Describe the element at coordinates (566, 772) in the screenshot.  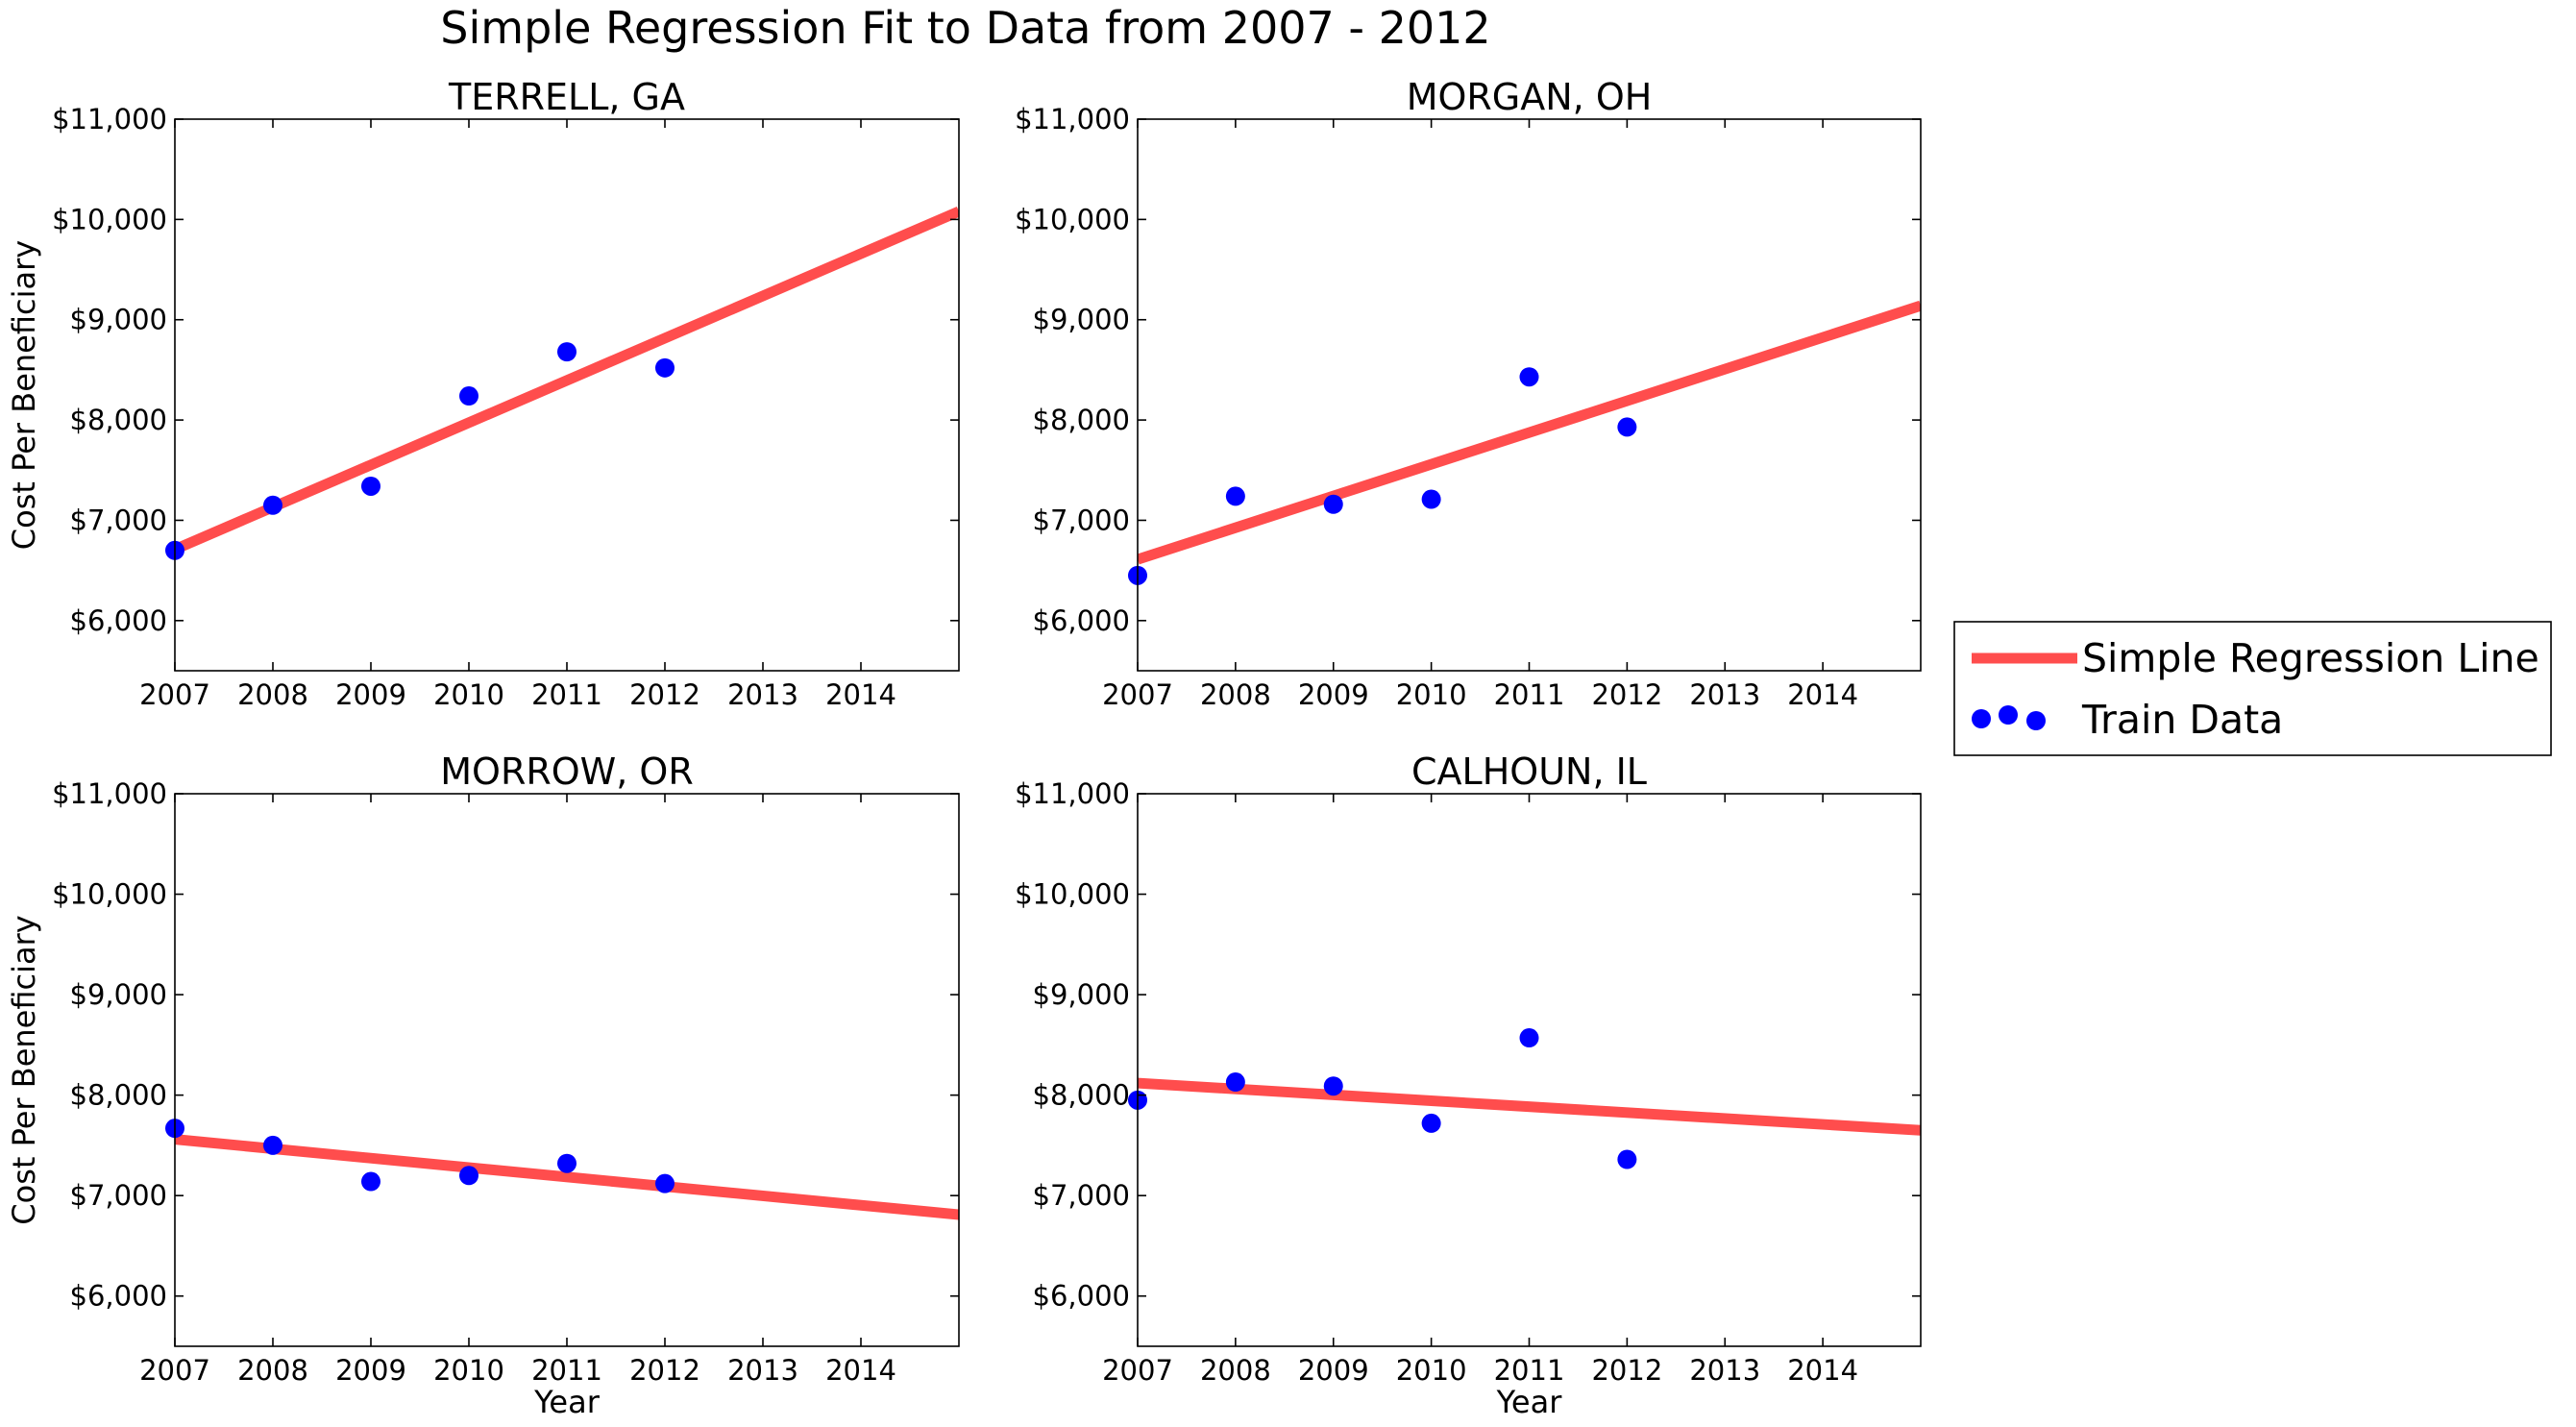
I see `panel-title: MORROW, OR` at that location.